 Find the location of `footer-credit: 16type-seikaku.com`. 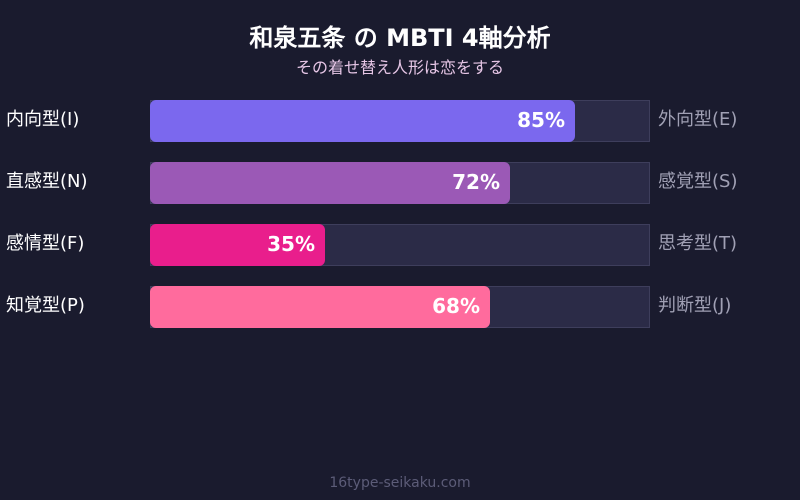

footer-credit: 16type-seikaku.com is located at coordinates (400, 483).